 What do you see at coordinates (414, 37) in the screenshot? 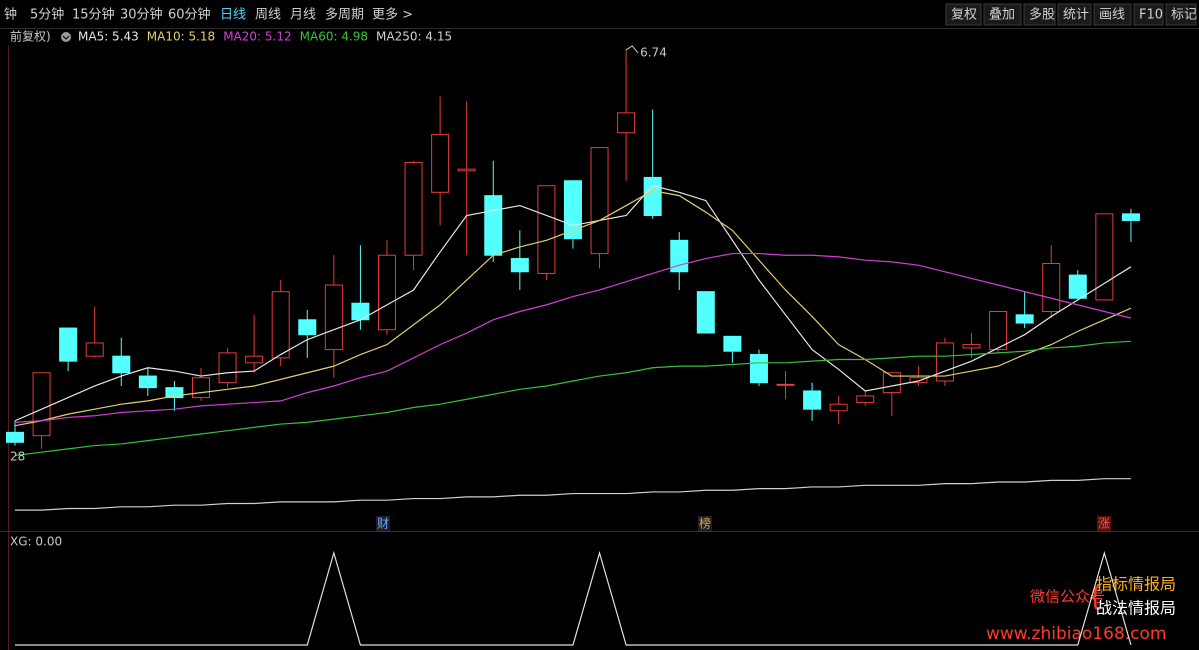
I see `legend-entry: MA250: 4.15` at bounding box center [414, 37].